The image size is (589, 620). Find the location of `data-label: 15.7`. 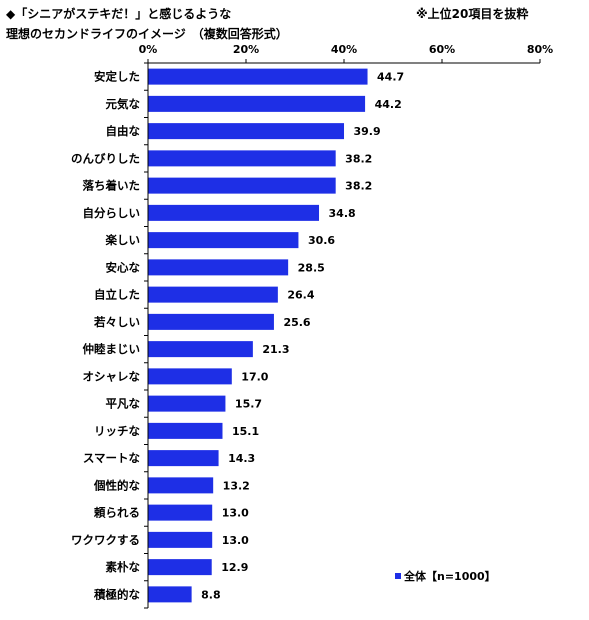

data-label: 15.7 is located at coordinates (248, 404).